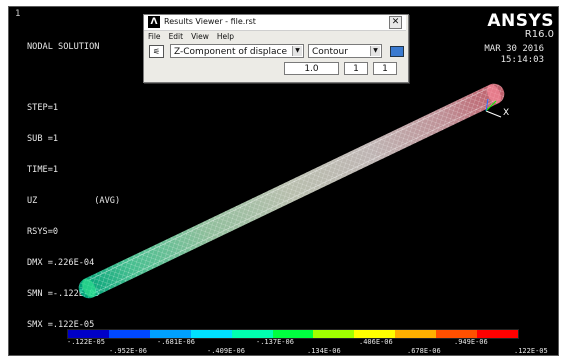 Image resolution: width=562 pixels, height=360 pixels. I want to click on result-item-value: Z-Component of displace, so click(231, 52).